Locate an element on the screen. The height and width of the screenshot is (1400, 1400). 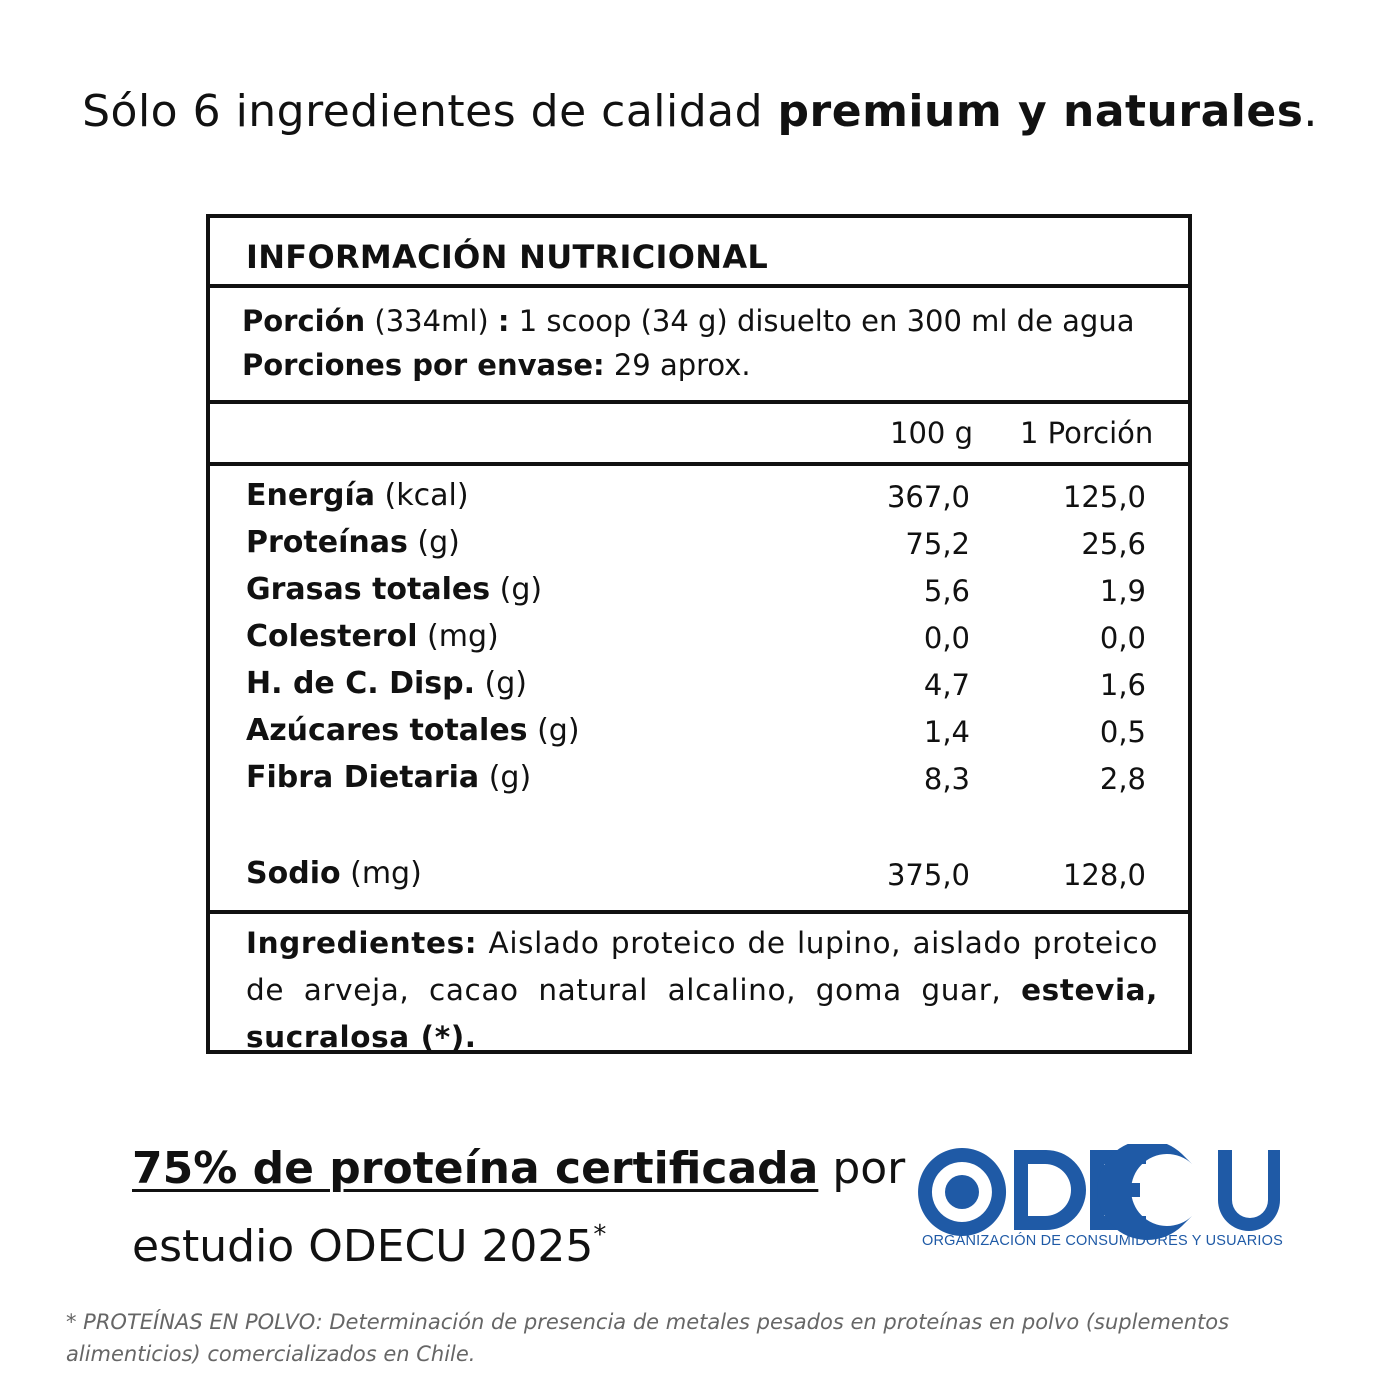
label-title: INFORMACIÓN NUTRICIONAL is located at coordinates (507, 257).